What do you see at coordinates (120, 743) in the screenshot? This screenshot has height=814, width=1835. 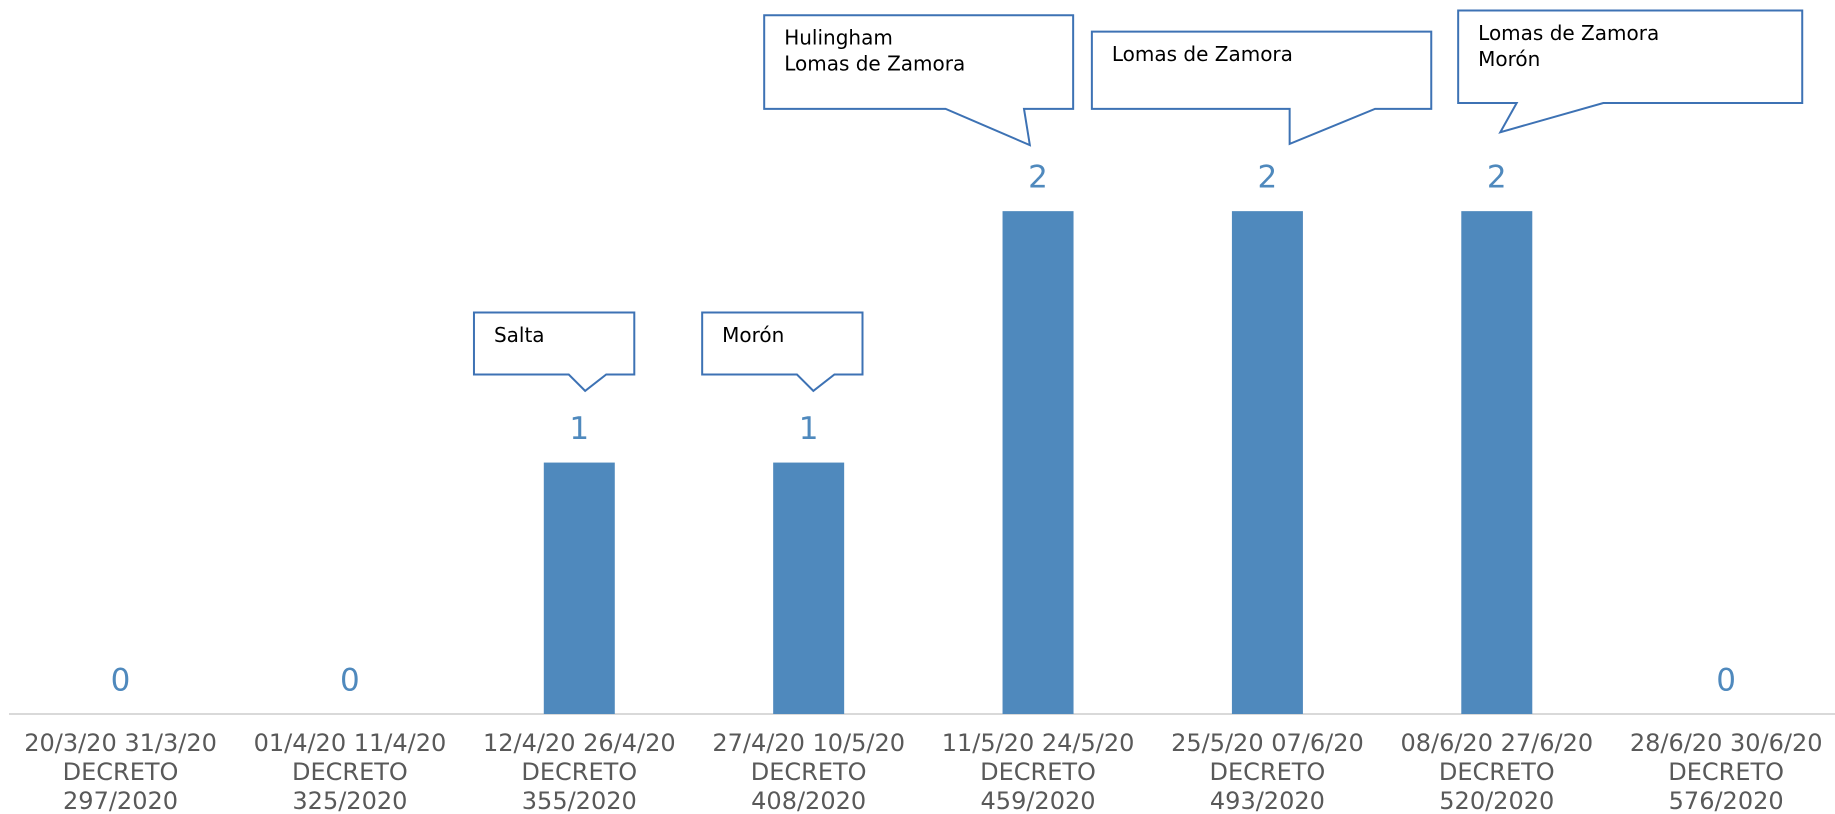 I see `x-tick-label: 20/3/20 31/3/20` at bounding box center [120, 743].